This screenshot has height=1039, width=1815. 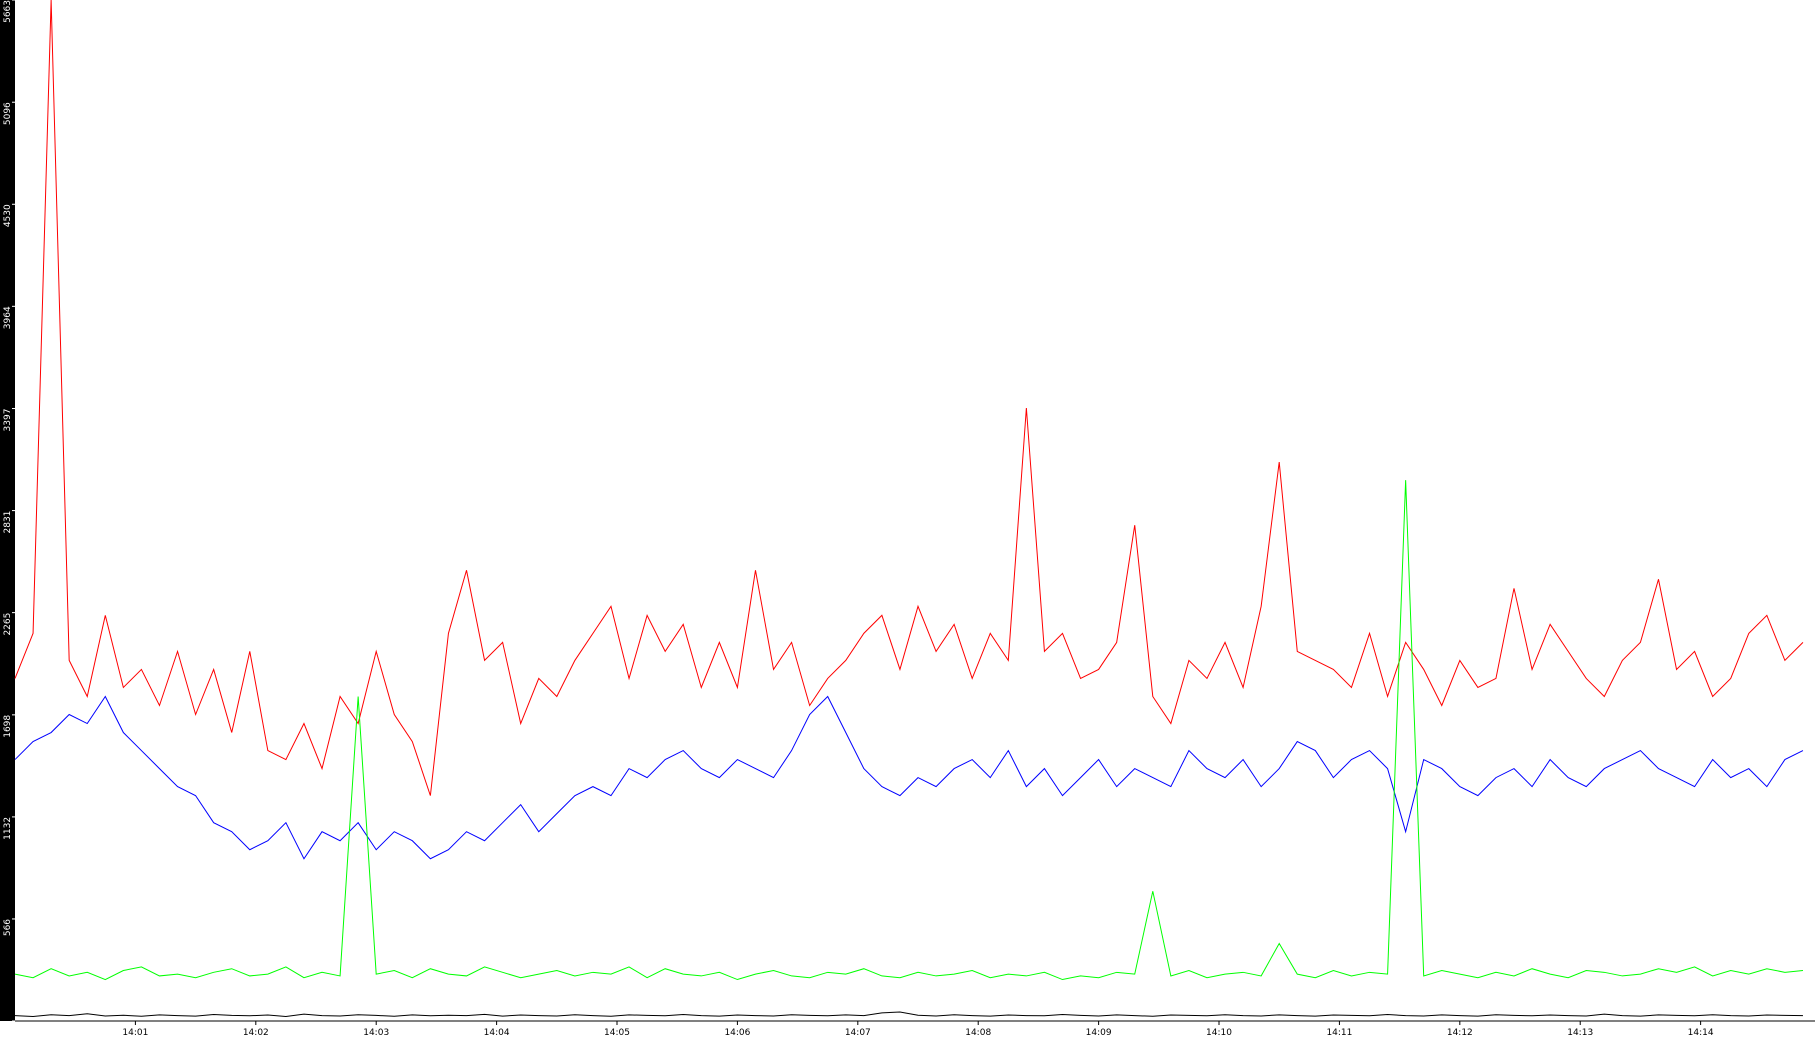 I want to click on x-tick-label: 14:05, so click(x=617, y=1033).